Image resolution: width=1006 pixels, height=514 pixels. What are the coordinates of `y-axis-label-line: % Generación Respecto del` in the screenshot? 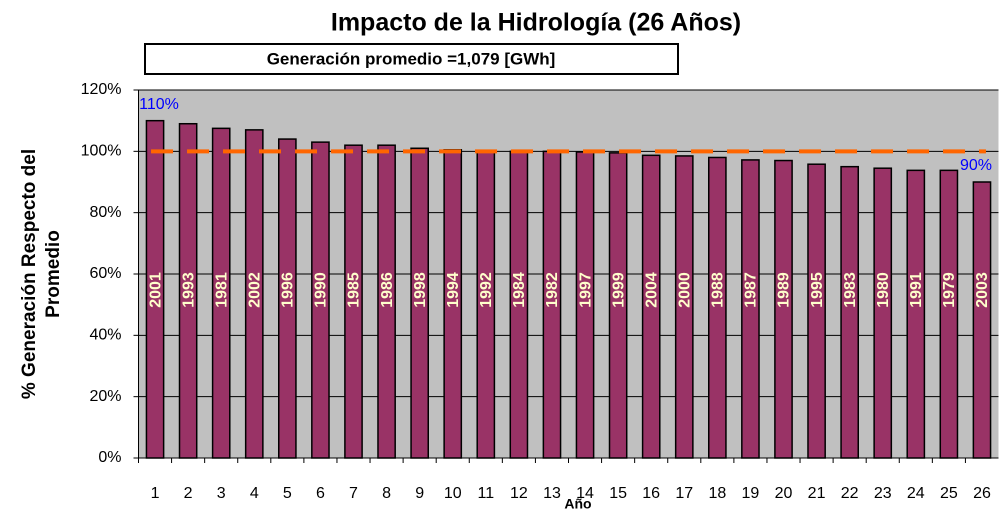 It's located at (29, 274).